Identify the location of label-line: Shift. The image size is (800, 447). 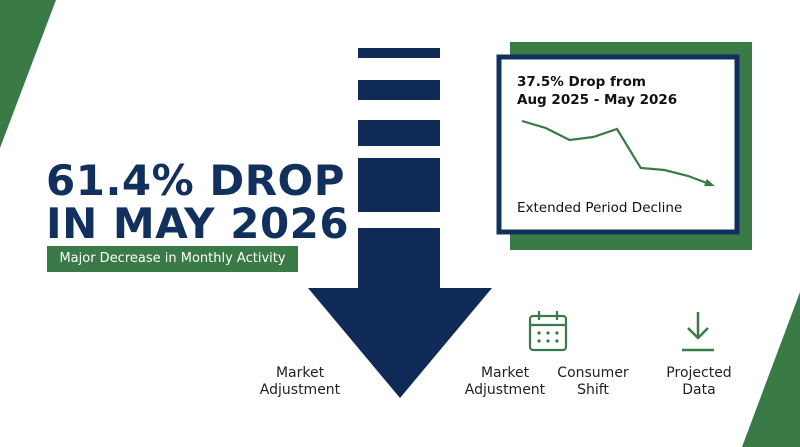
(593, 390).